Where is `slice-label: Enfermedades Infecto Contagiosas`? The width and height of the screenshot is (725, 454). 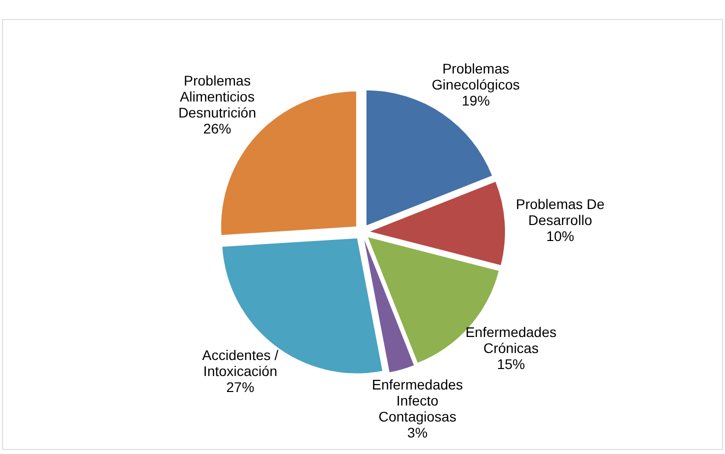 slice-label: Enfermedades Infecto Contagiosas is located at coordinates (417, 400).